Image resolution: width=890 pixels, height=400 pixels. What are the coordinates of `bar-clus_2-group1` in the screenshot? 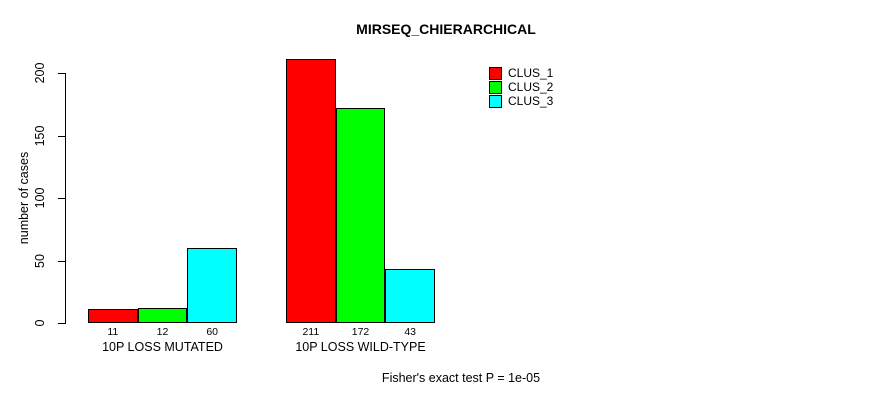 It's located at (162, 315).